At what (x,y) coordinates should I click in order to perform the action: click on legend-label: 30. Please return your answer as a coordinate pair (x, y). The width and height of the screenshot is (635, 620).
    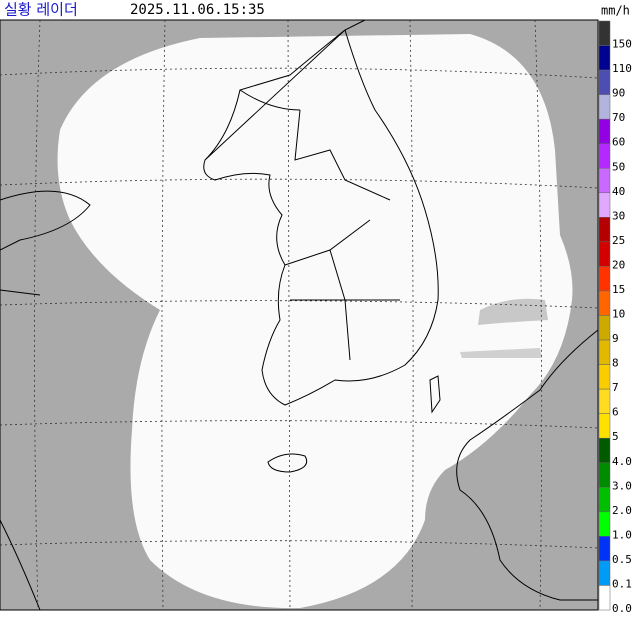
    Looking at the image, I should click on (618, 215).